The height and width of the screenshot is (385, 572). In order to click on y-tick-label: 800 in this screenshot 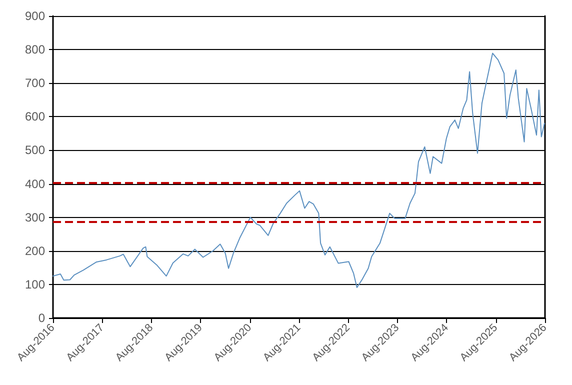, I will do `click(35, 49)`.